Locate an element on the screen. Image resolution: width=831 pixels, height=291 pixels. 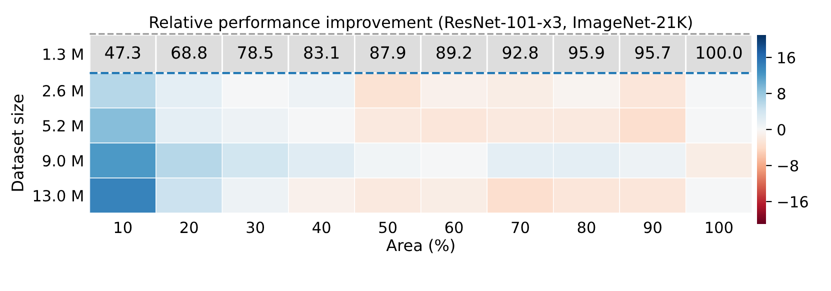
data-label: 47.3 is located at coordinates (122, 52).